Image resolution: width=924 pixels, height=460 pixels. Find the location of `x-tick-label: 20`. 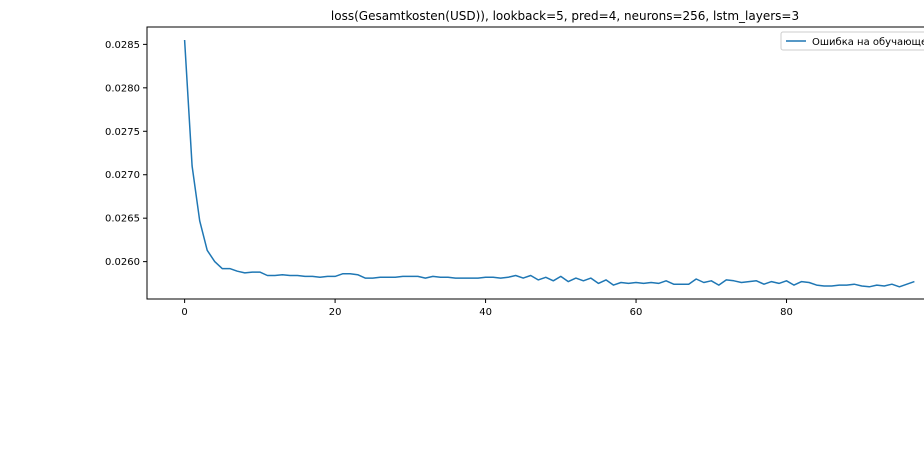

x-tick-label: 20 is located at coordinates (335, 312).